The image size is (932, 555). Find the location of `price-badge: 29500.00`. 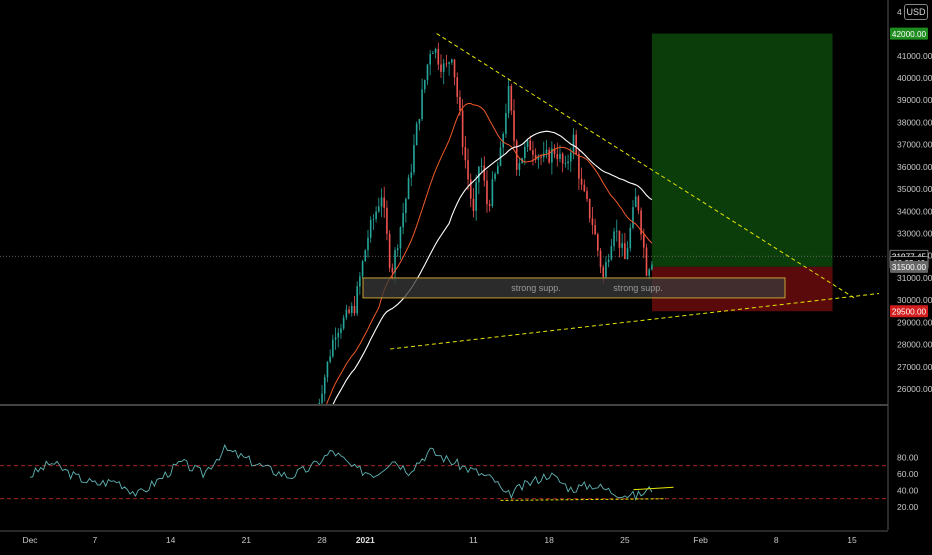

price-badge: 29500.00 is located at coordinates (909, 311).